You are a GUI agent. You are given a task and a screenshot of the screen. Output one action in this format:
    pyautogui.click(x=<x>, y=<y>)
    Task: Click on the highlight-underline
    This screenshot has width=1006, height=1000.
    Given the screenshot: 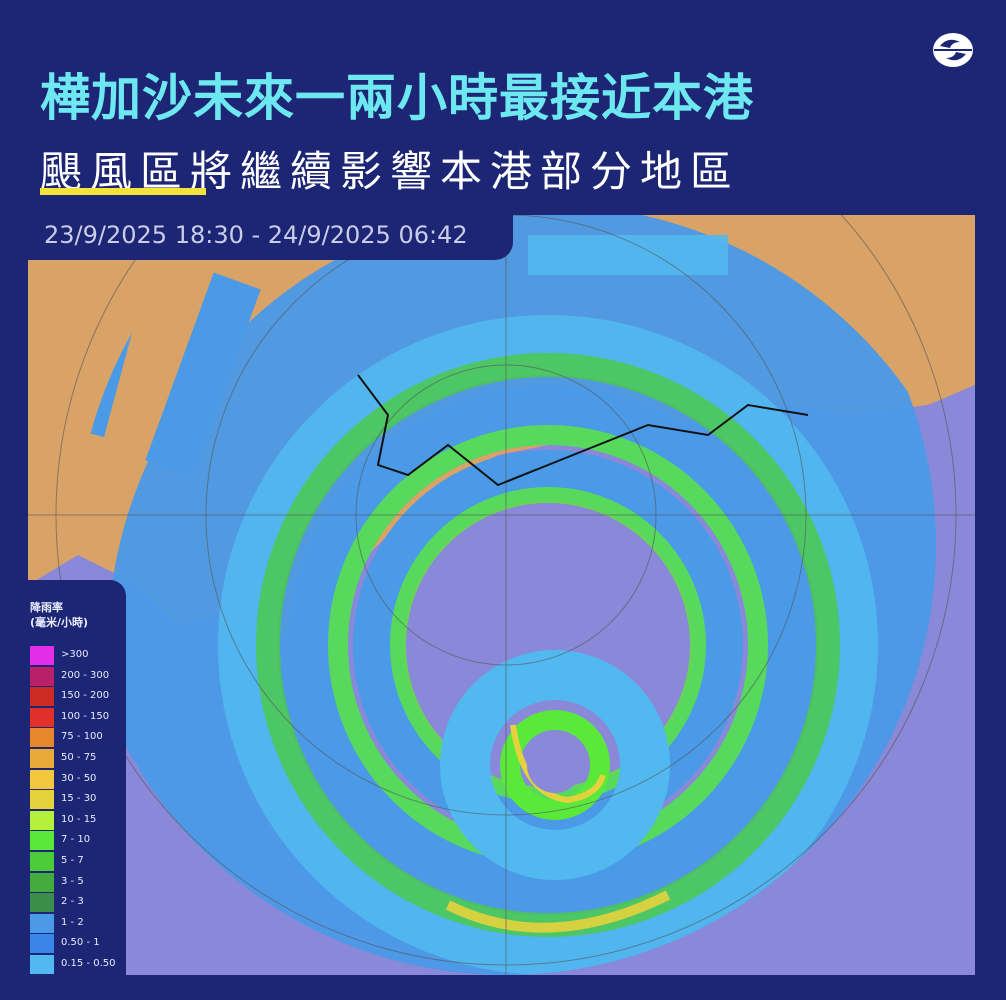 What is the action you would take?
    pyautogui.click(x=123, y=191)
    